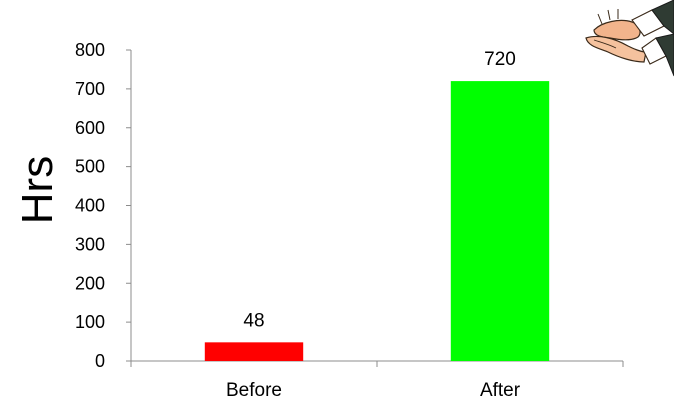  Describe the element at coordinates (377, 364) in the screenshot. I see `x-axis-ticks` at that location.